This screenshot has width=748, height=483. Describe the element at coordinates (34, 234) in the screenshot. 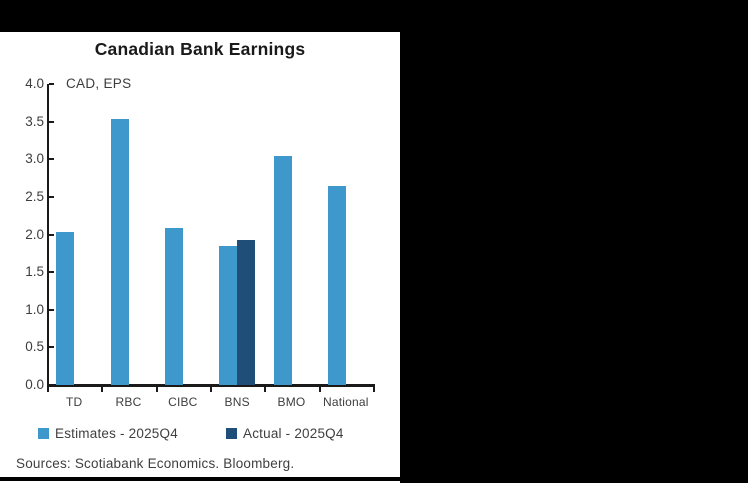

I see `y-axis-tick-label: 2.0` at that location.